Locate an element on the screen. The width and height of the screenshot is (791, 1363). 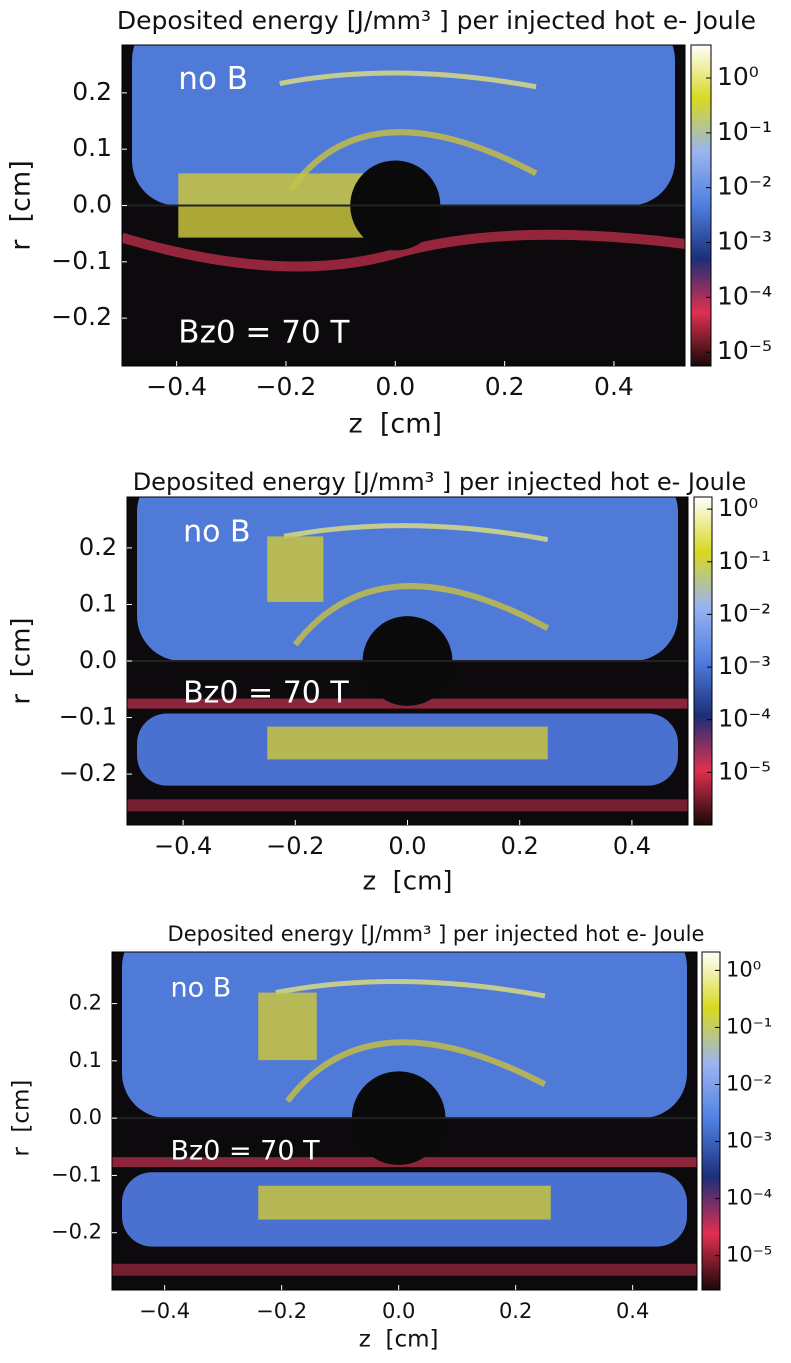
upper-field is located at coordinates (403, 125).